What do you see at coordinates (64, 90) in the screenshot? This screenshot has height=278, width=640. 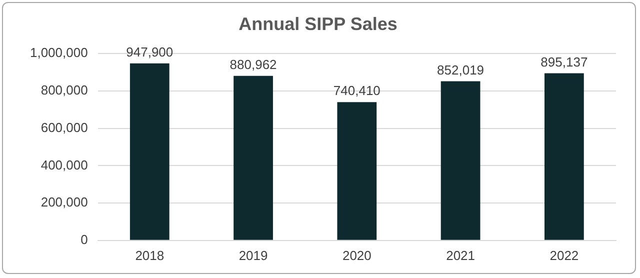 I see `y-tick-label: 800,000` at bounding box center [64, 90].